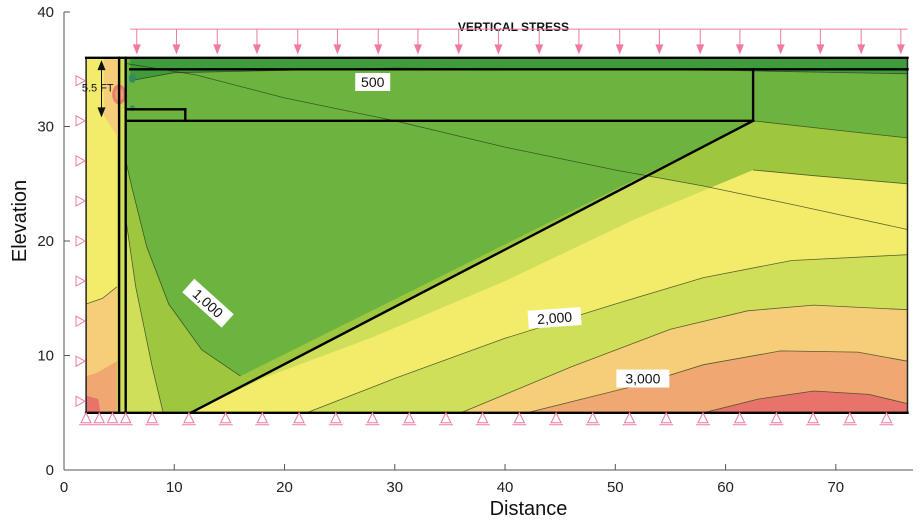 The height and width of the screenshot is (523, 919). Describe the element at coordinates (513, 27) in the screenshot. I see `chart-title: VERTICAL STRESS` at that location.